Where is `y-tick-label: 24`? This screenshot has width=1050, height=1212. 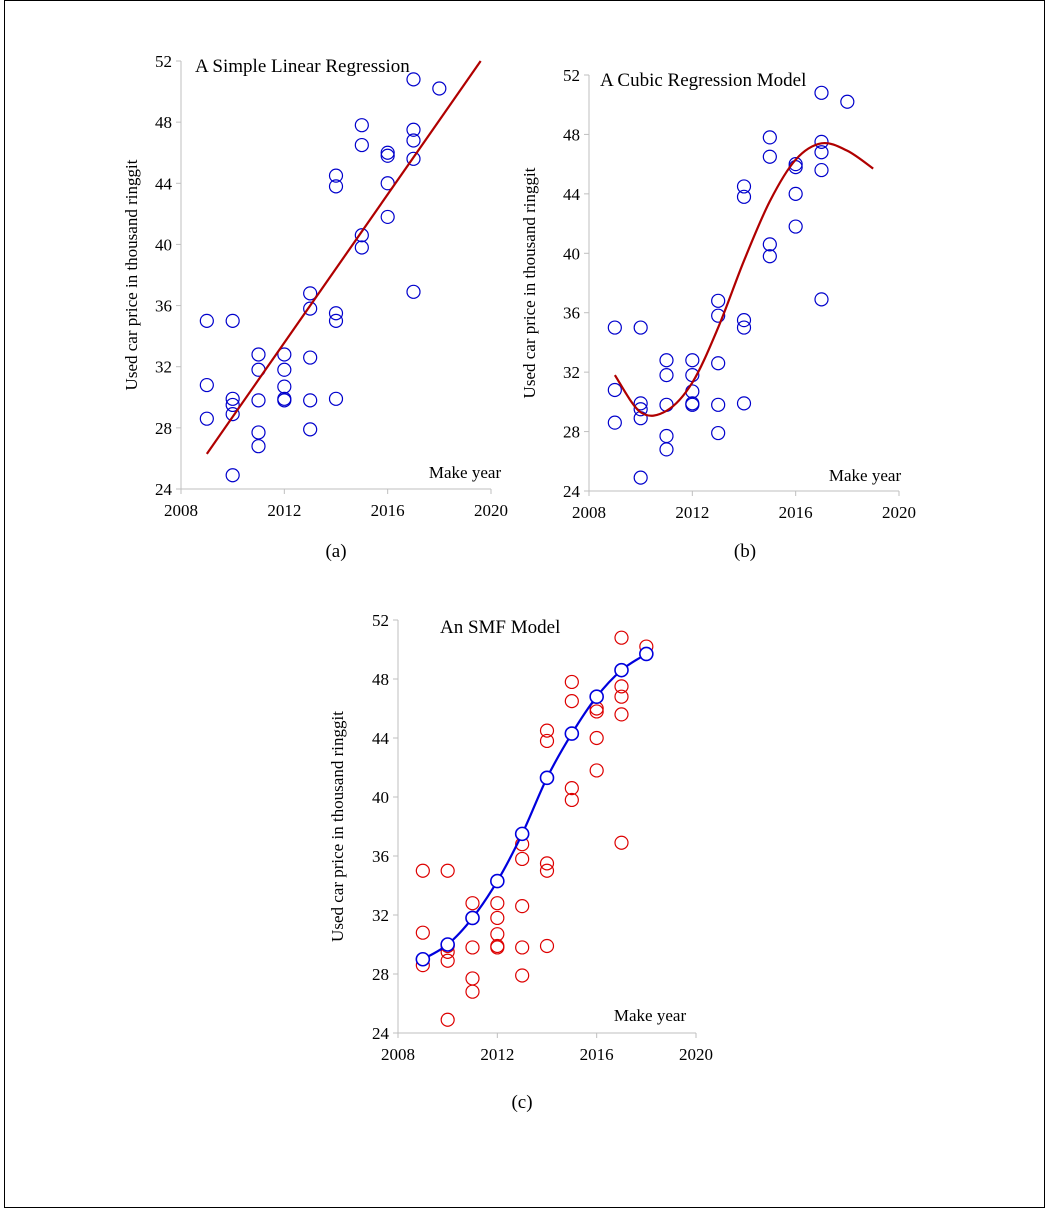
y-tick-label: 24 is located at coordinates (572, 491).